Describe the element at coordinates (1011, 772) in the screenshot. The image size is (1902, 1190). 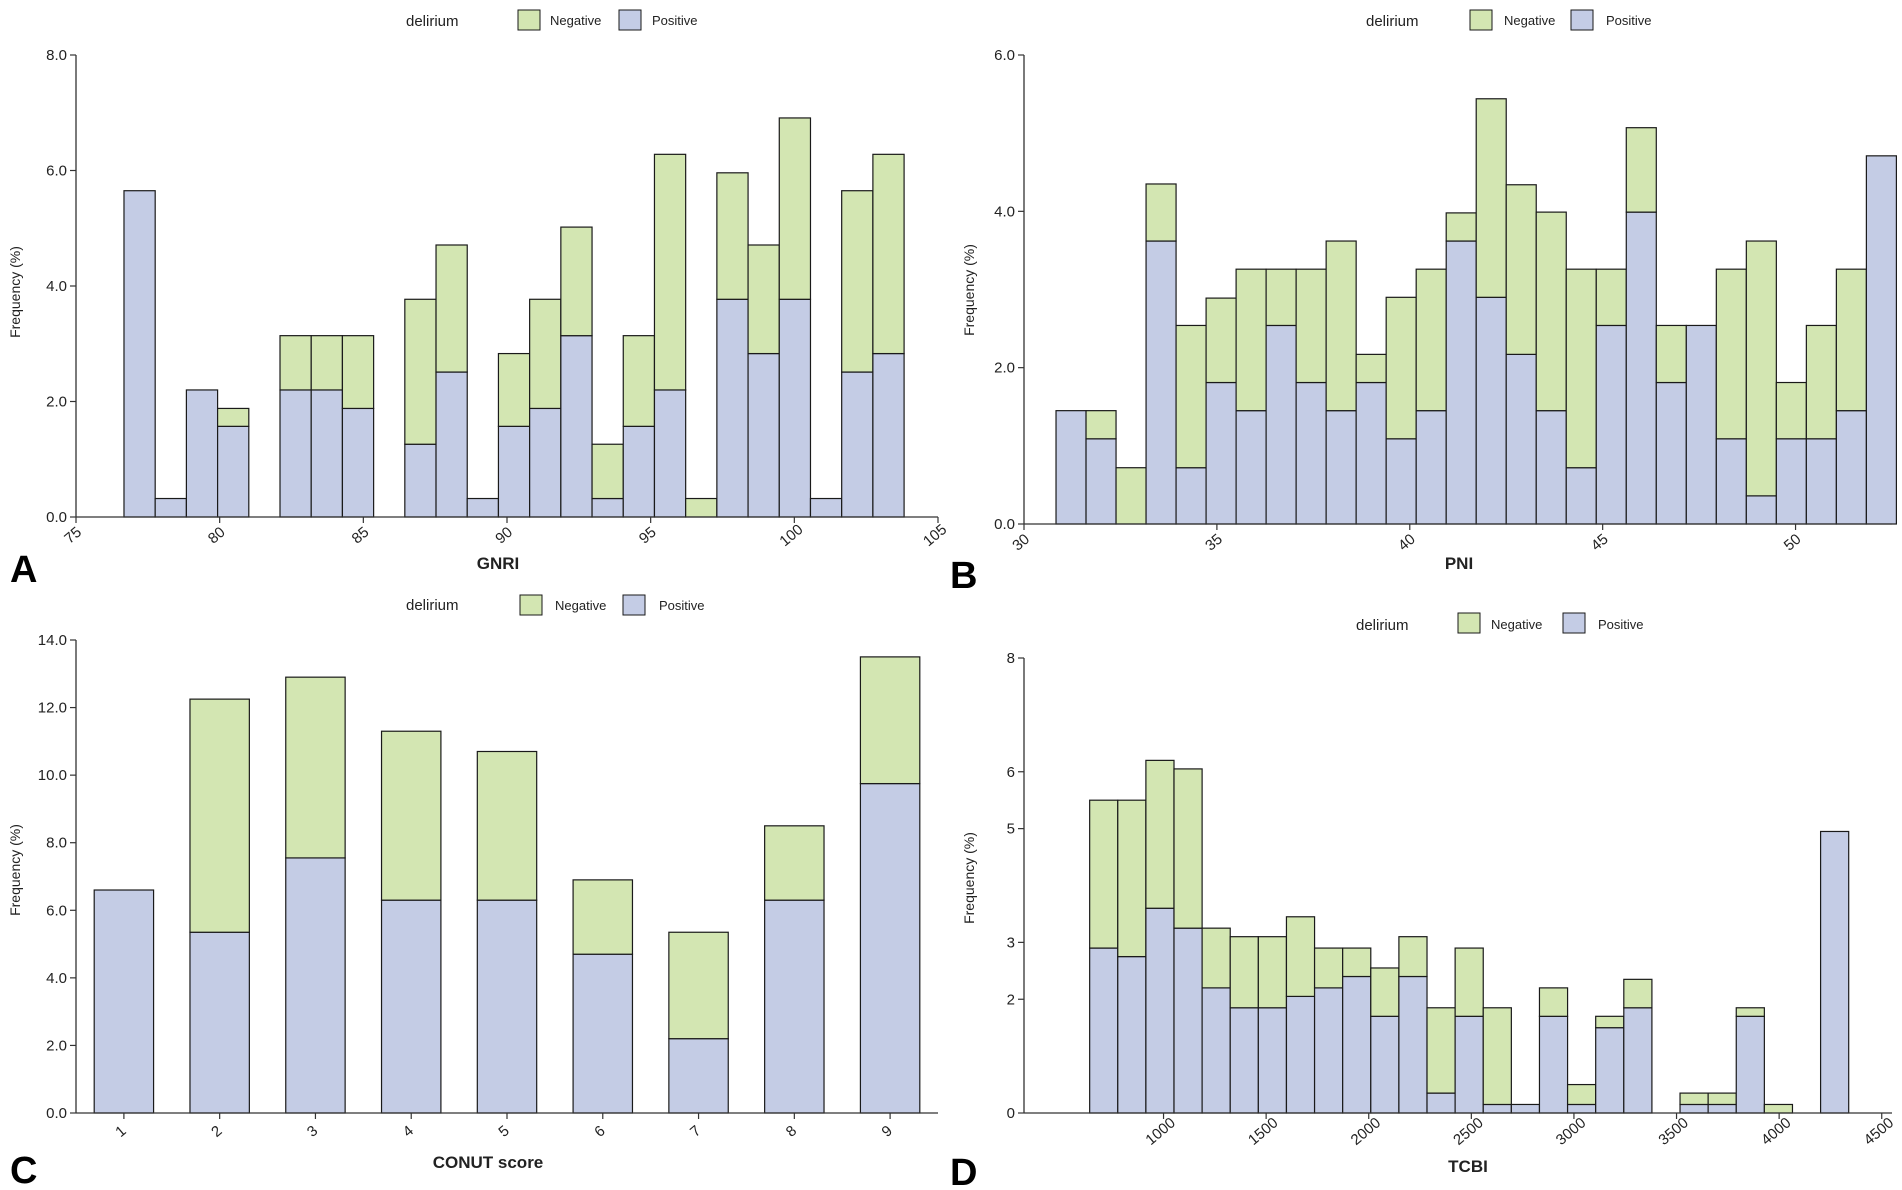
I see `panel-d-y-tick-label: 6` at that location.